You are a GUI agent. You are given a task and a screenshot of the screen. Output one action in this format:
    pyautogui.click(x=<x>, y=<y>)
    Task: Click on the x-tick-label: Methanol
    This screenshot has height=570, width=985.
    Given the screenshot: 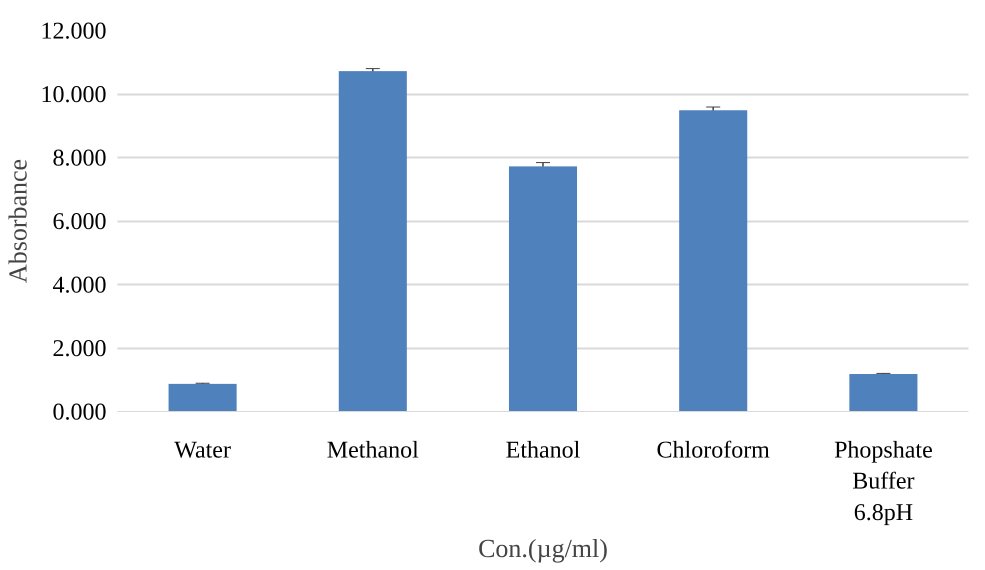 What is the action you would take?
    pyautogui.click(x=373, y=451)
    